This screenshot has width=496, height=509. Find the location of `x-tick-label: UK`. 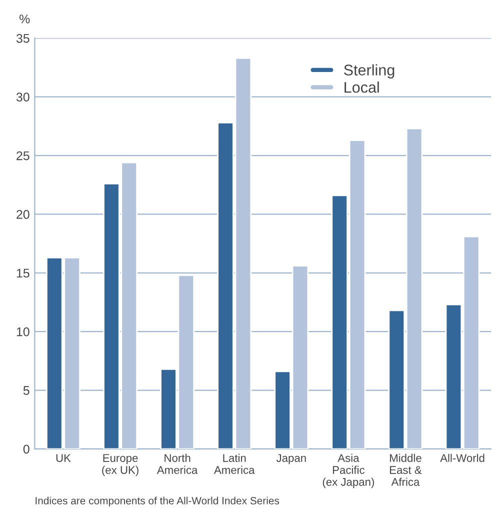

x-tick-label: UK is located at coordinates (63, 458).